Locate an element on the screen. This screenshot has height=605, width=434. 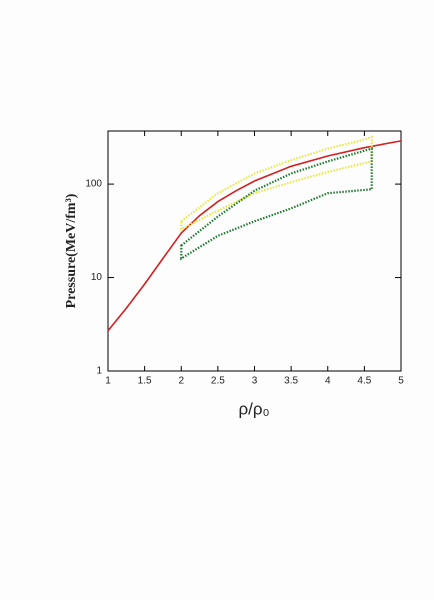
x-tick-label: 3.5 is located at coordinates (291, 381).